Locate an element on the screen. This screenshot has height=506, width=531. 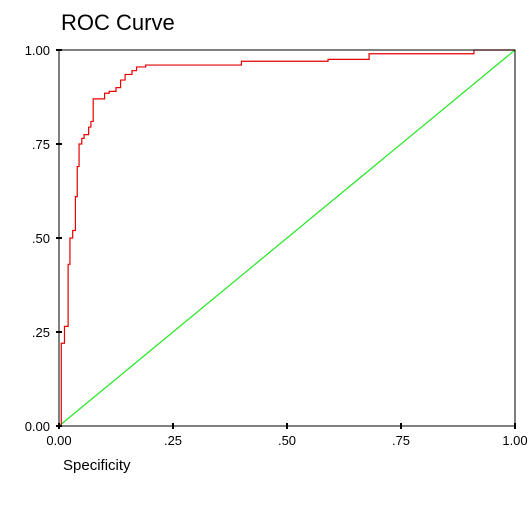
y-axis: 0.00 .25 .50 .75 1.00 is located at coordinates (43, 238).